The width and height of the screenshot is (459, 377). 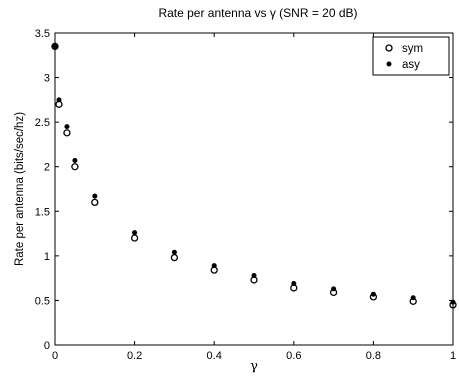 I want to click on y-tick-label: 2, so click(x=47, y=168).